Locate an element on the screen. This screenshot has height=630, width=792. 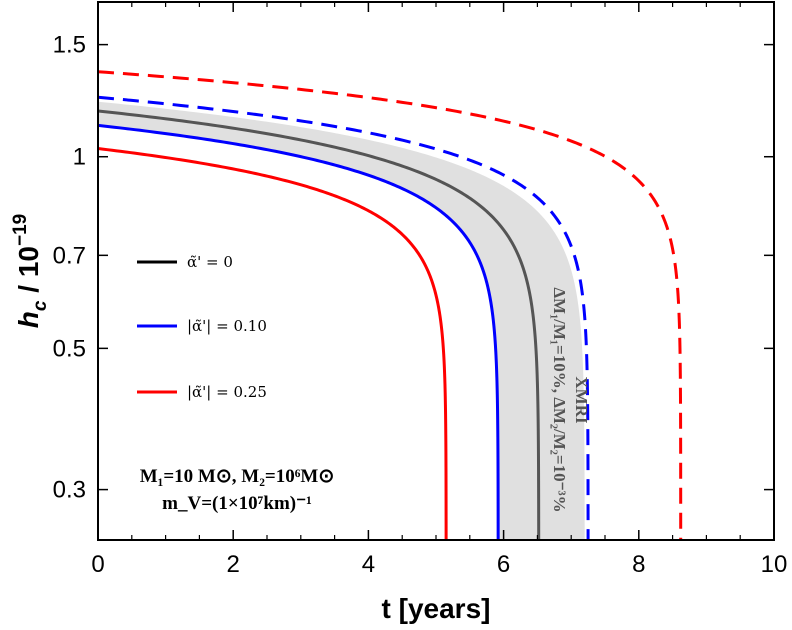
x-tick-label: 0 is located at coordinates (97, 564).